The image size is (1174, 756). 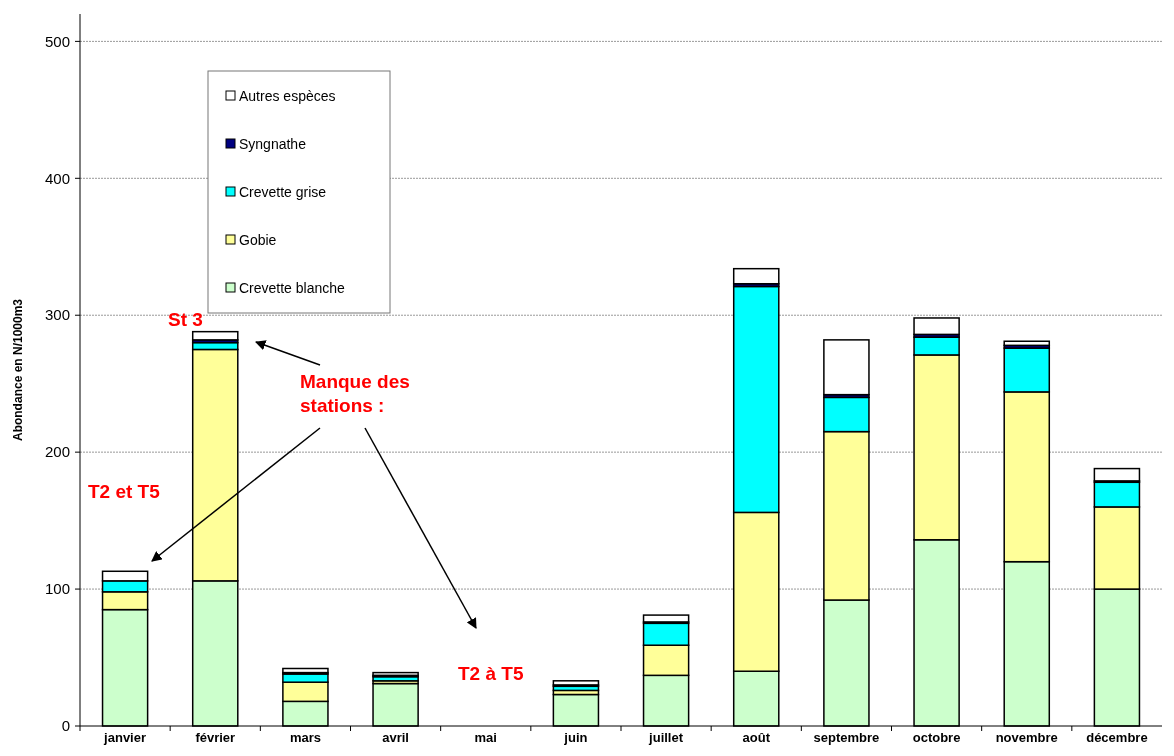 I want to click on annotation: Manque des stations :, so click(x=355, y=393).